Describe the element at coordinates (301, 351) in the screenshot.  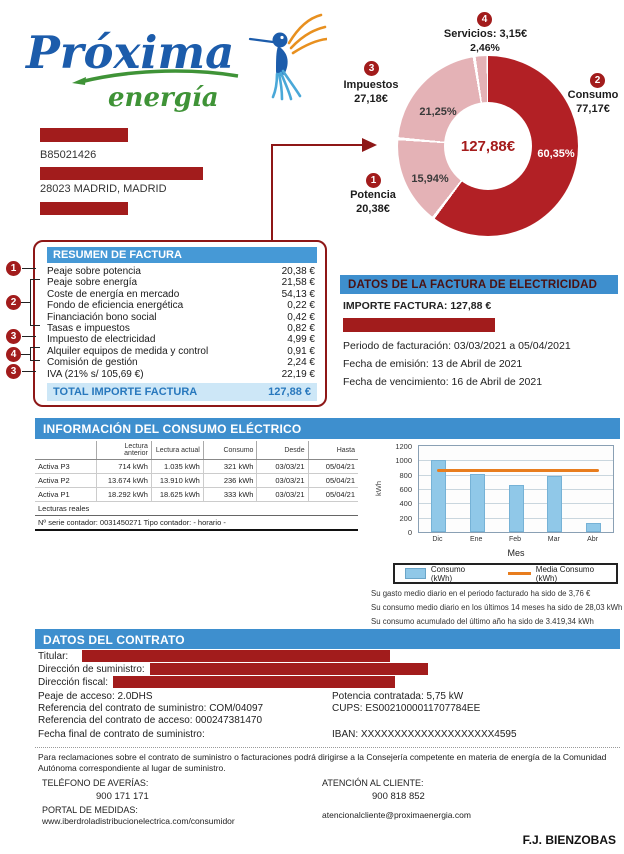
I see `row-value: 0,91 €` at that location.